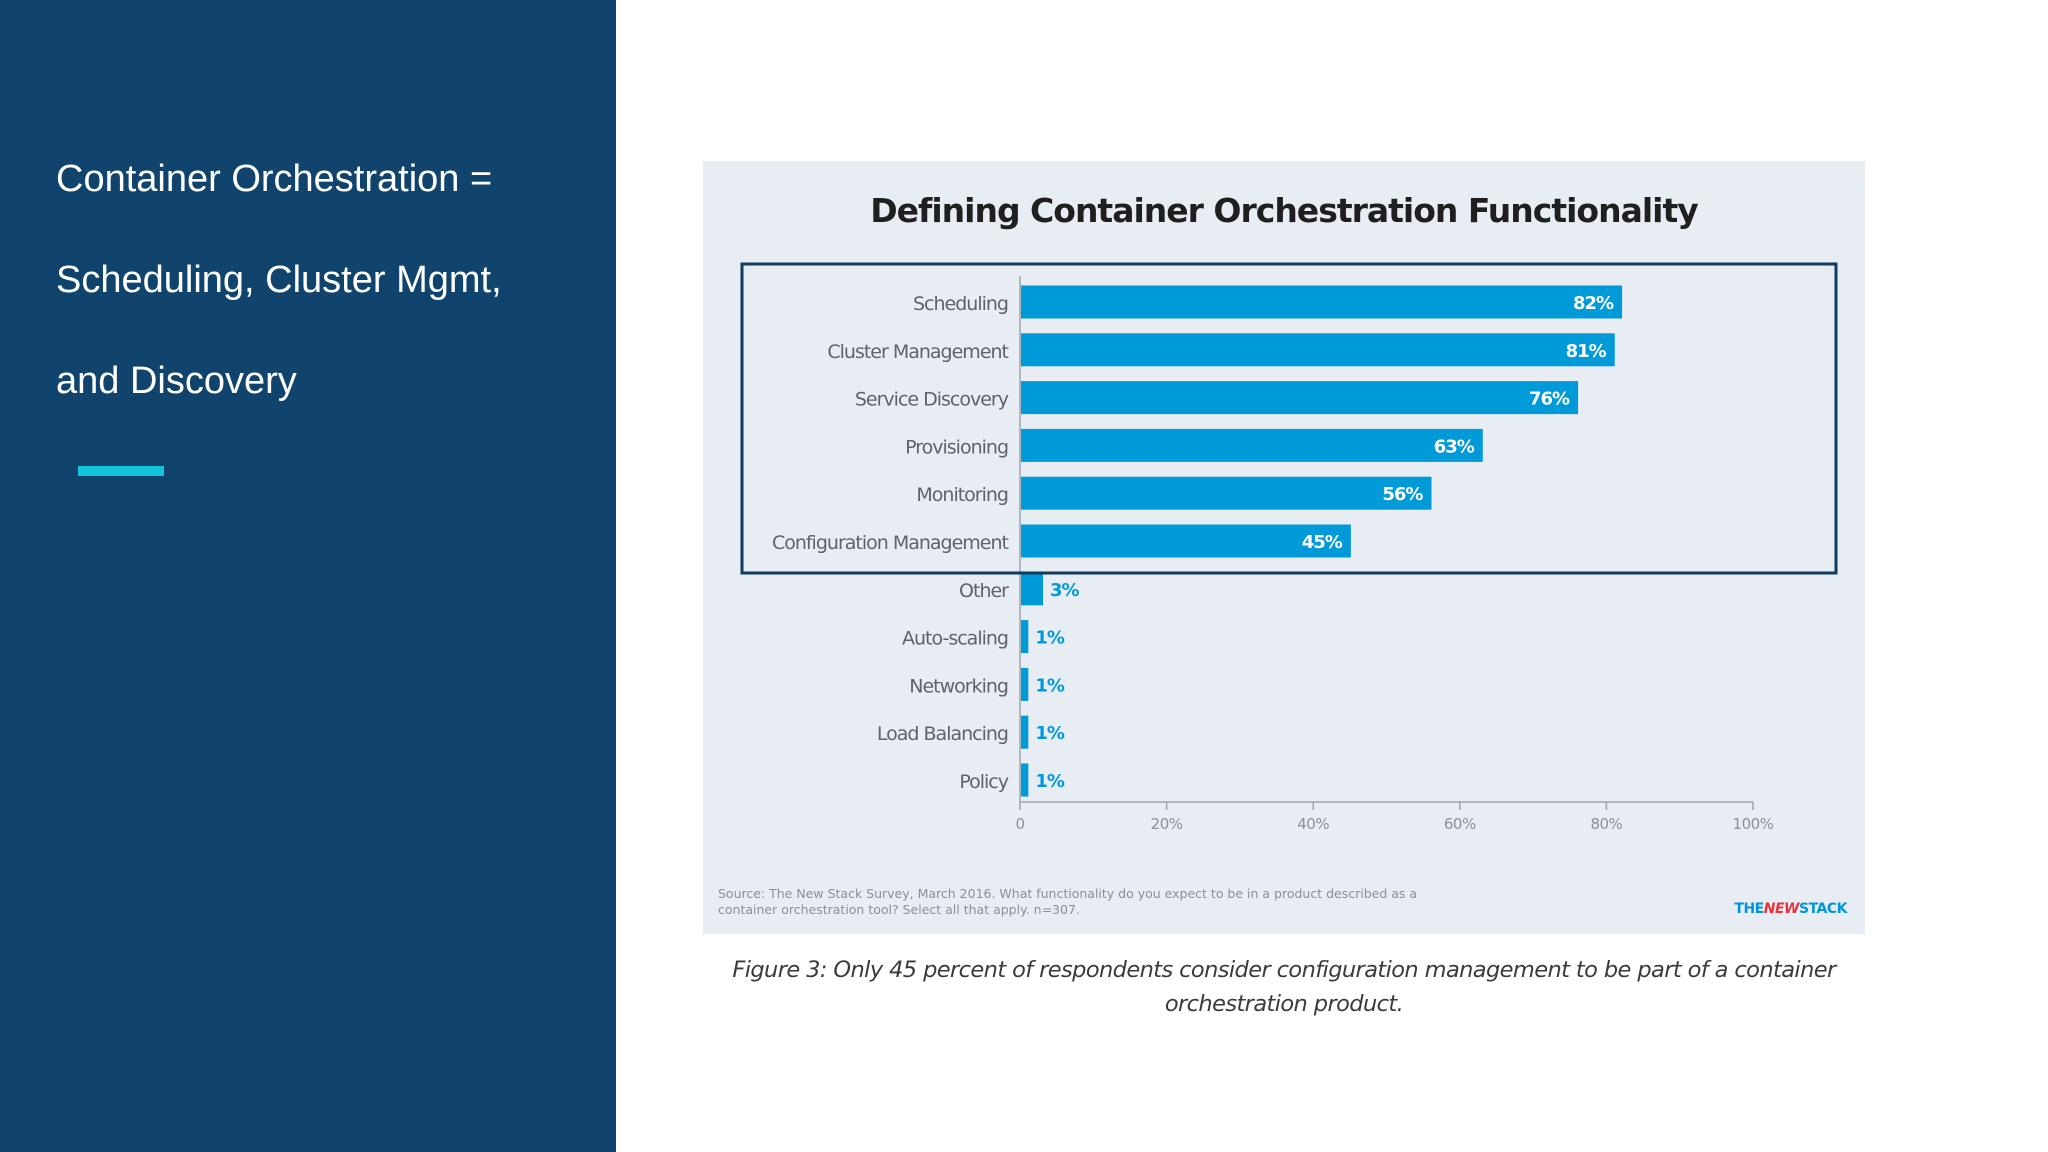 Image resolution: width=2048 pixels, height=1152 pixels. I want to click on brand-logo: THENEWSTACK, so click(1790, 909).